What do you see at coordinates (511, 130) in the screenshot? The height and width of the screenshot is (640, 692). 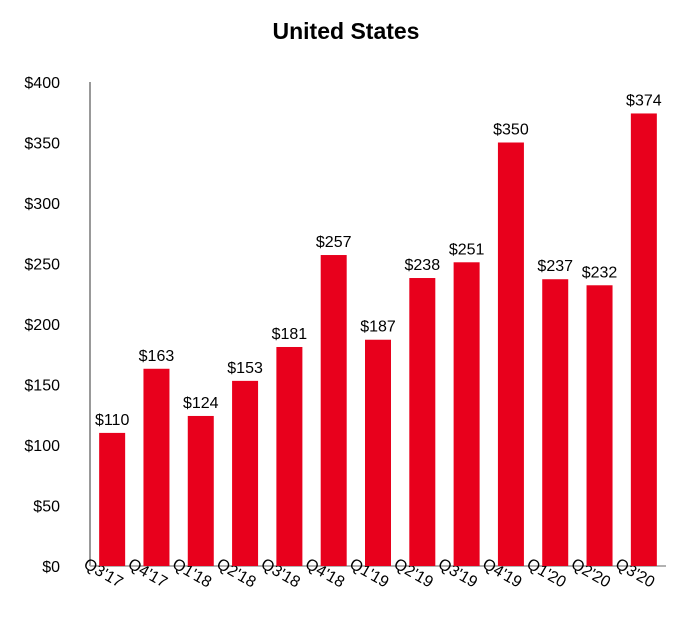 I see `data-label: $350` at bounding box center [511, 130].